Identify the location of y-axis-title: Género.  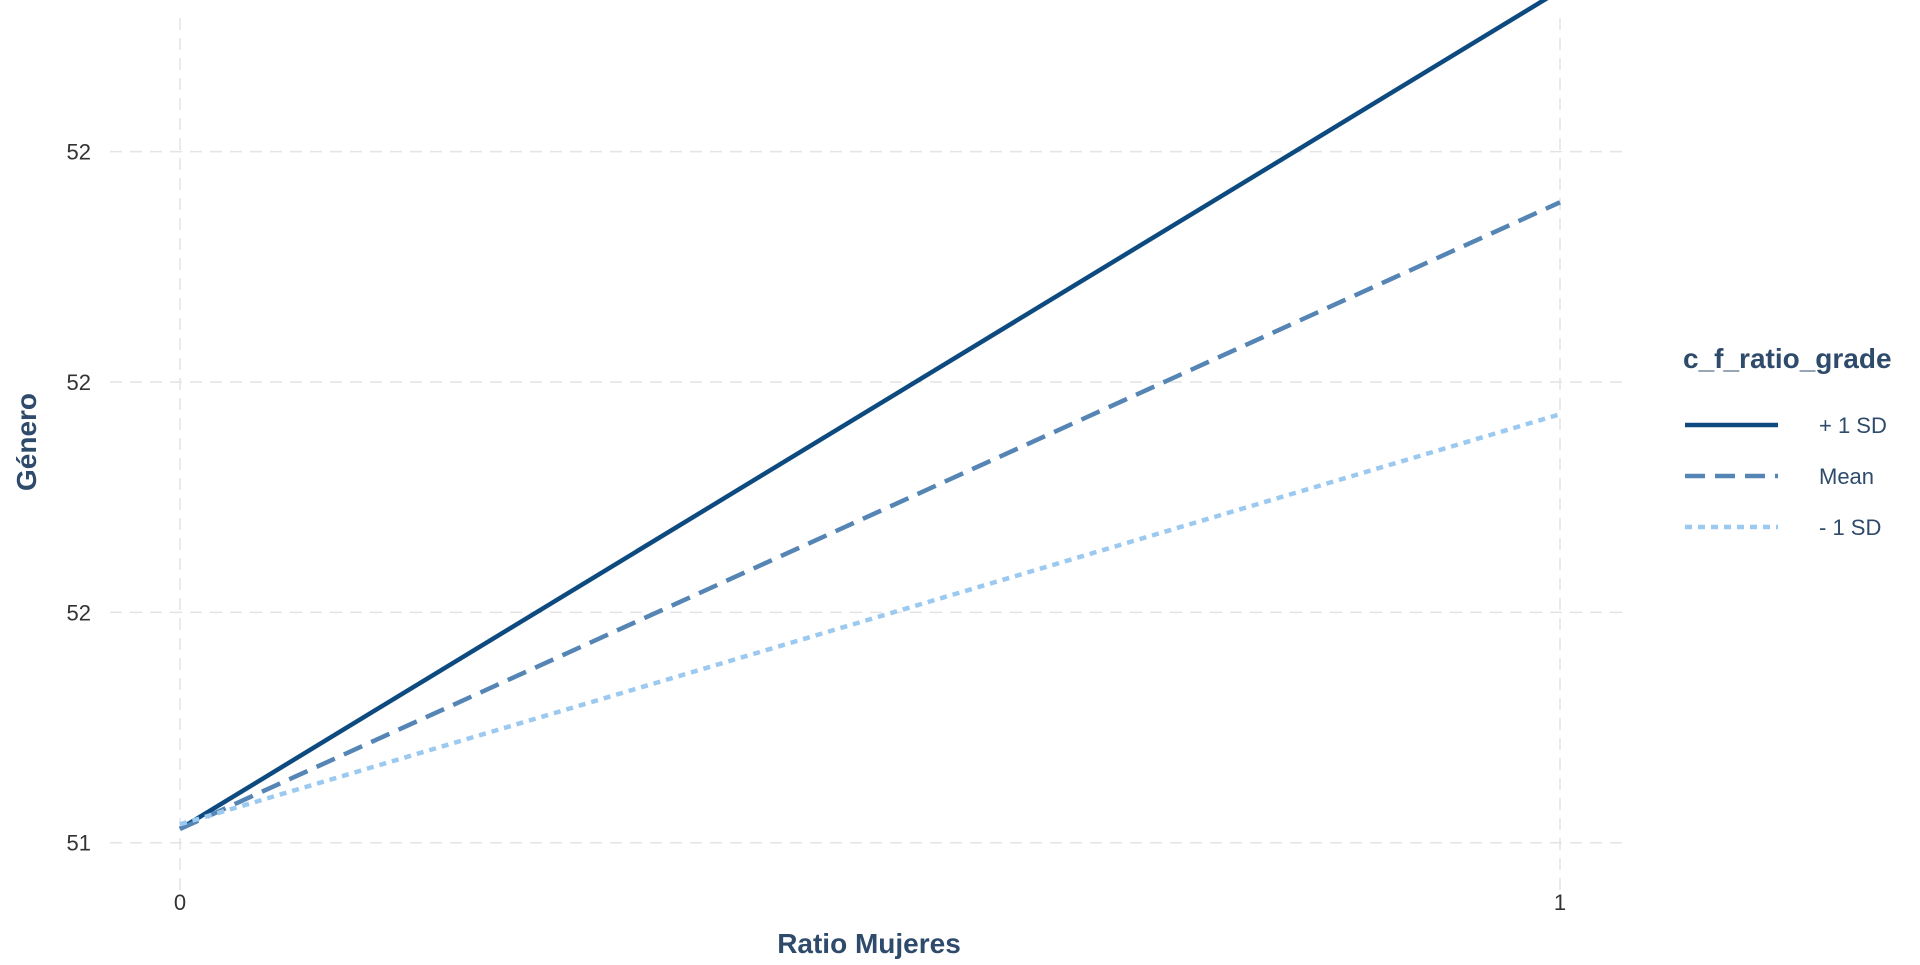
(26, 442).